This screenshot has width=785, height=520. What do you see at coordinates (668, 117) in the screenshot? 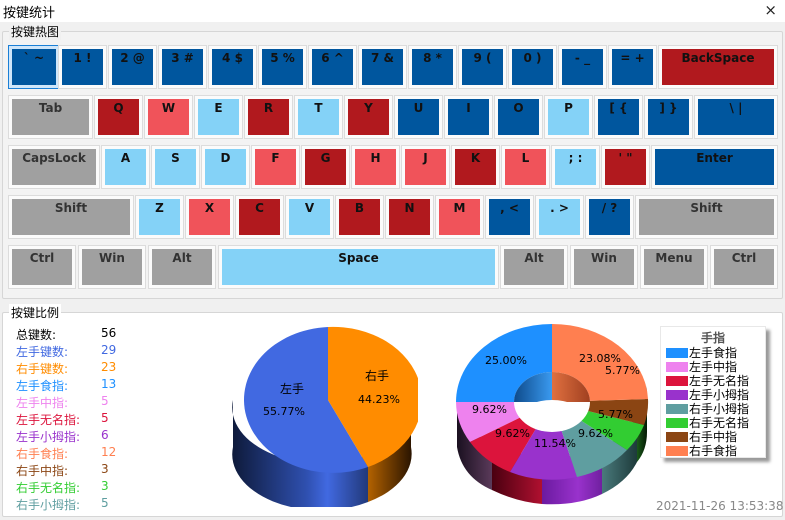
I see `key-: ] }` at bounding box center [668, 117].